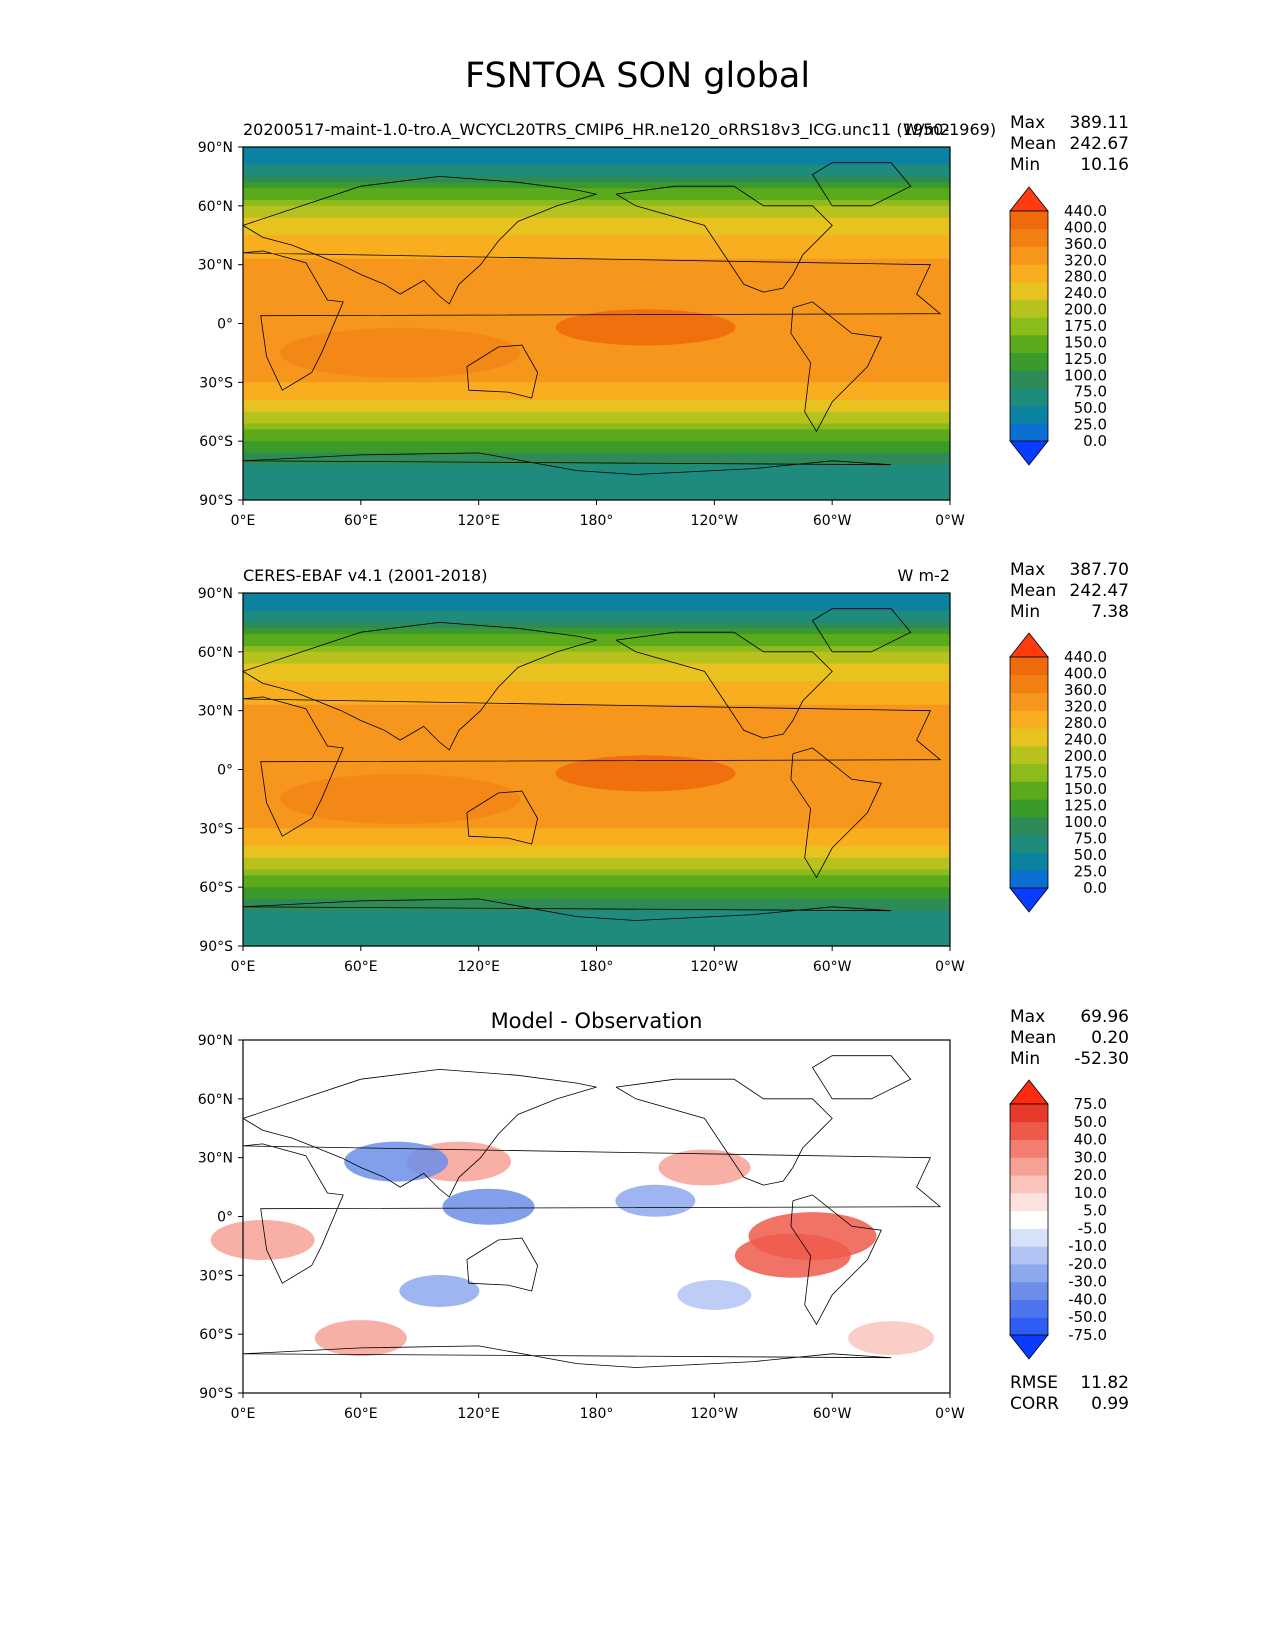 The image size is (1275, 1650). What do you see at coordinates (215, 1100) in the screenshot?
I see `y-tick-label: 60°N` at bounding box center [215, 1100].